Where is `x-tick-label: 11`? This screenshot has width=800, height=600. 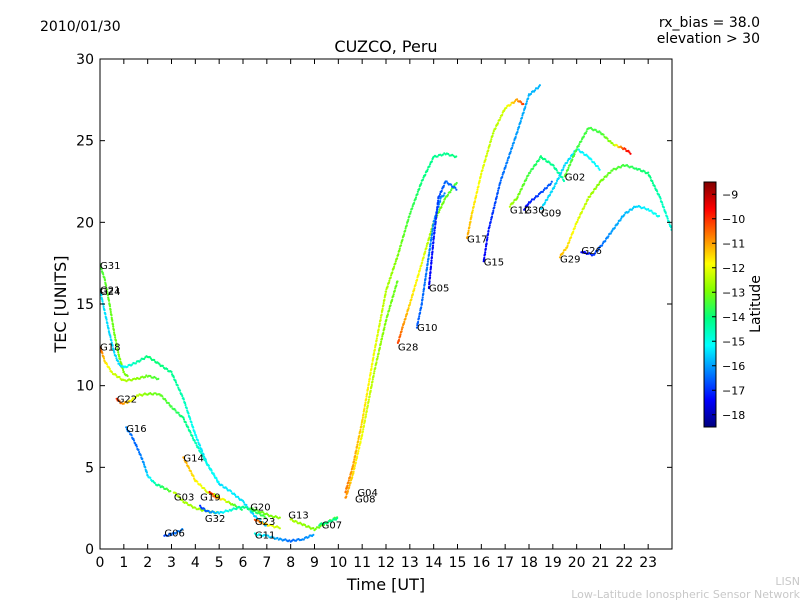 x-tick-label: 11 is located at coordinates (362, 563).